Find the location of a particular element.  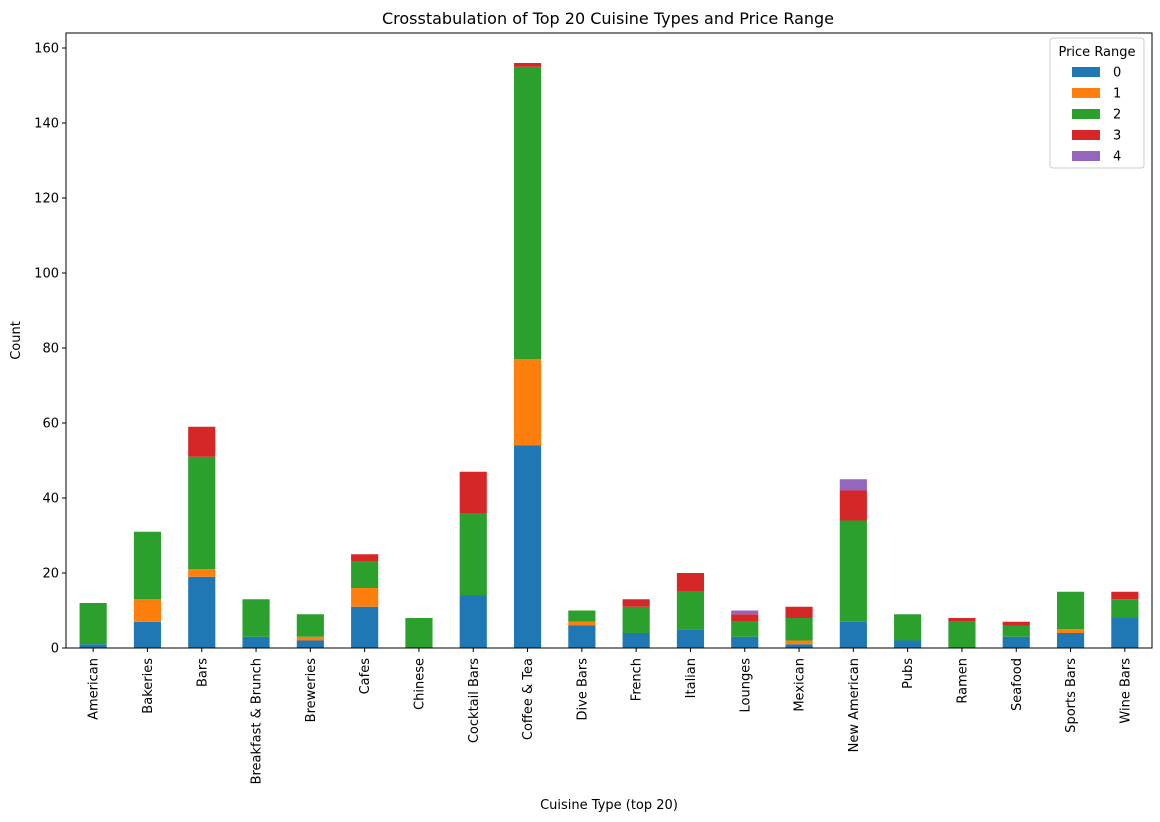

x-tick-label: French is located at coordinates (637, 679).